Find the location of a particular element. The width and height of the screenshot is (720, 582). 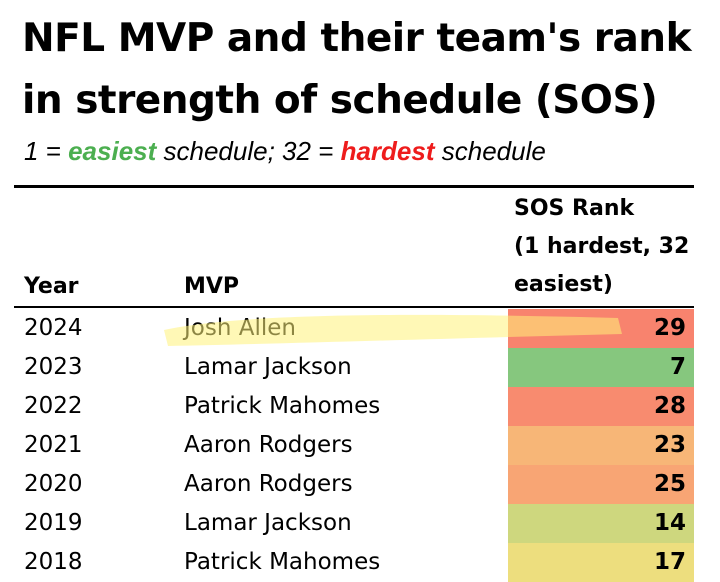

cell-sos-rank: 17 is located at coordinates (601, 562).